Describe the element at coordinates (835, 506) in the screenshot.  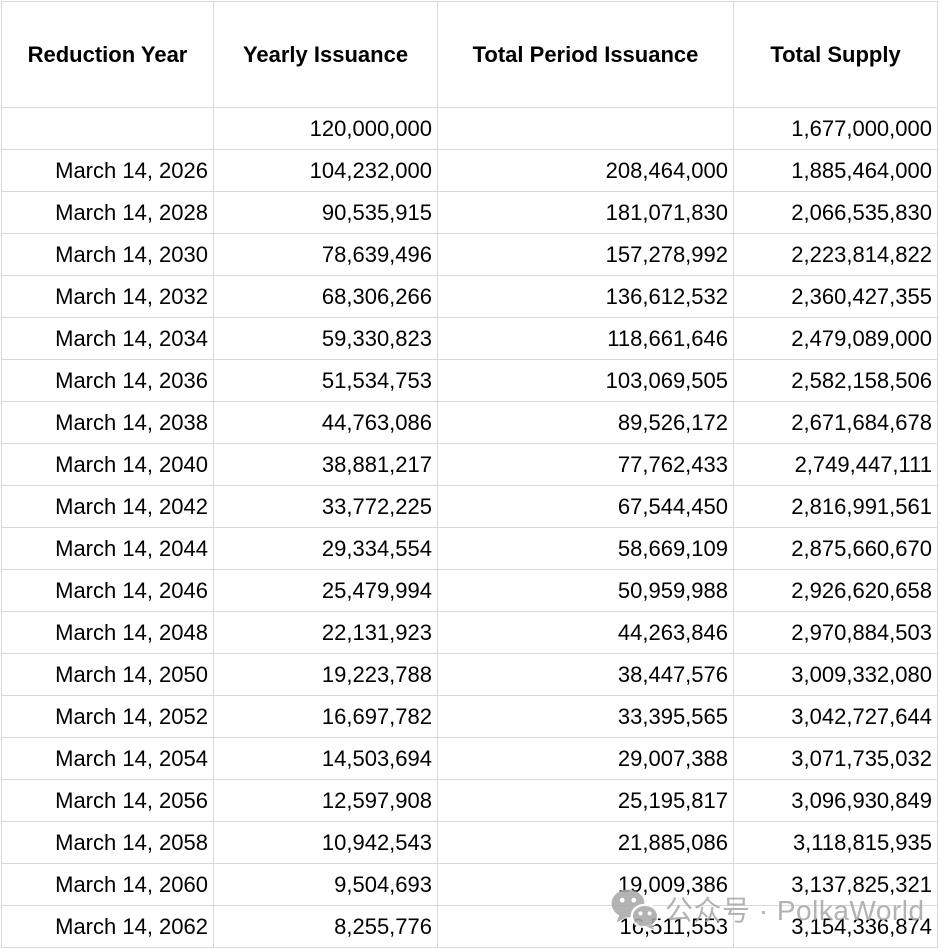
I see `cell-total_supply: 2,816,991,561` at that location.